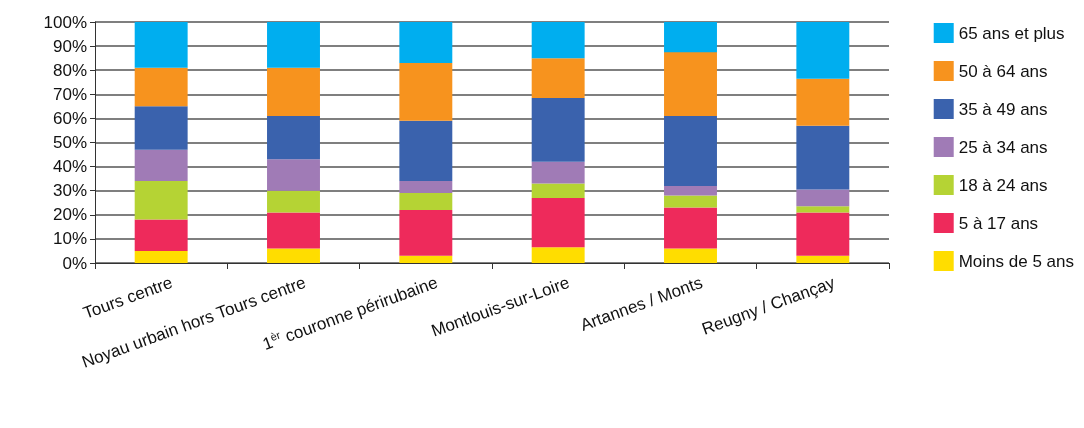 Image resolution: width=1084 pixels, height=428 pixels. Describe the element at coordinates (69, 239) in the screenshot. I see `y-tick-label: 10%` at that location.